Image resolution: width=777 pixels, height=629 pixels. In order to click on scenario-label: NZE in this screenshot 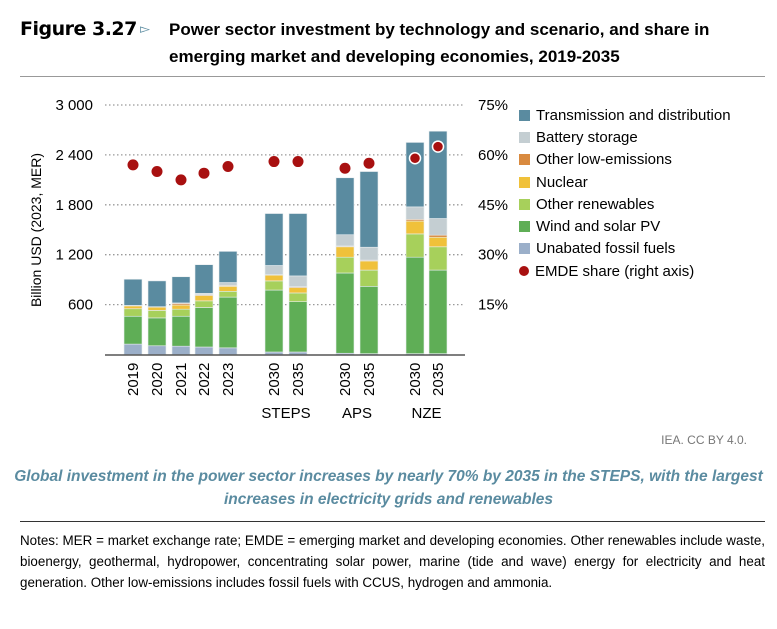, I will do `click(427, 413)`.